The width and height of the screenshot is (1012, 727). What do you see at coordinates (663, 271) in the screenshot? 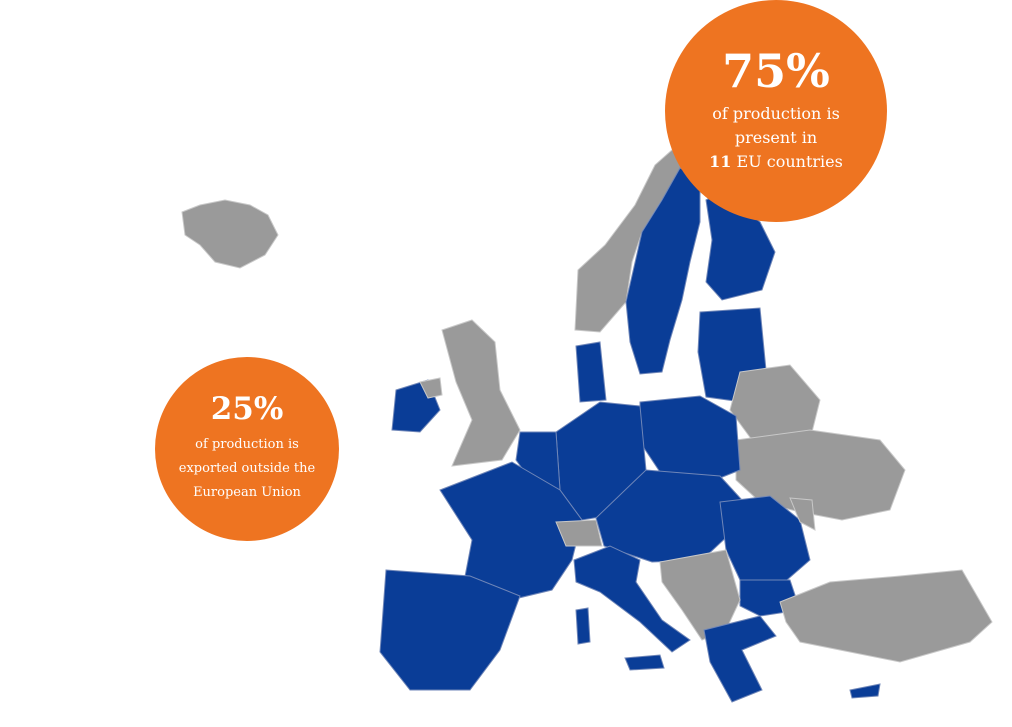
I see `sweden` at bounding box center [663, 271].